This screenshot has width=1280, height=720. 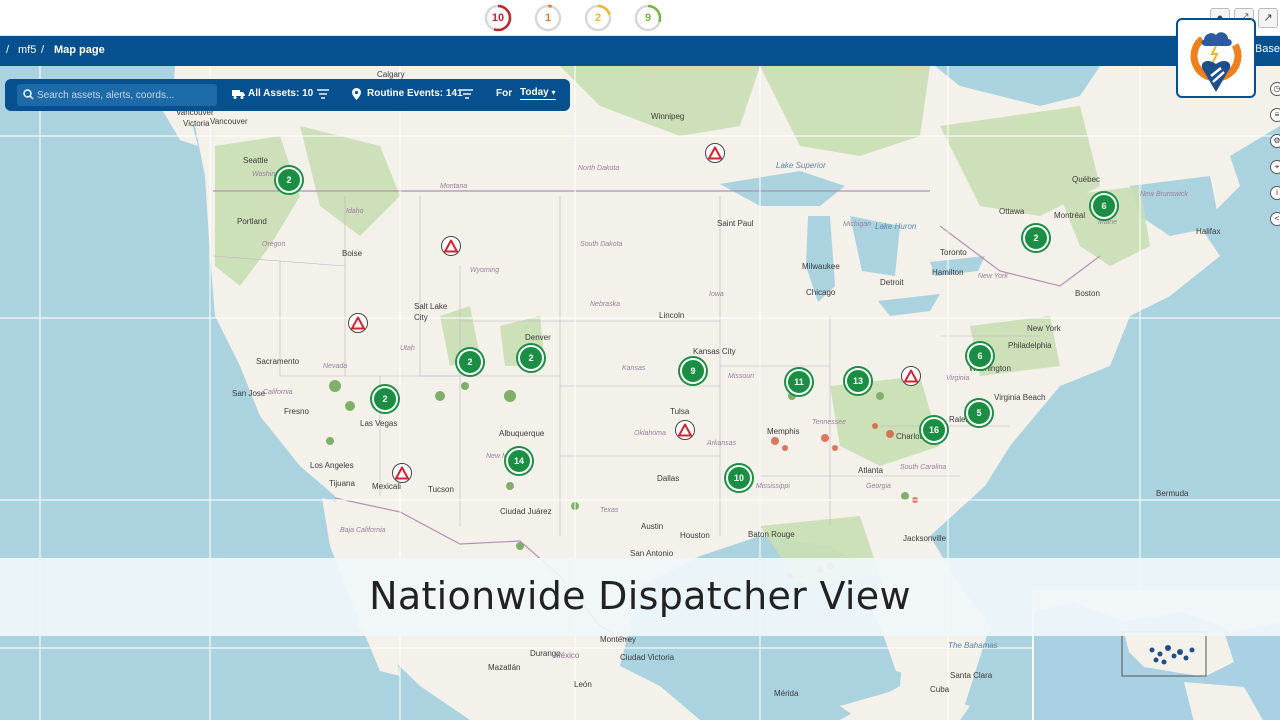 What do you see at coordinates (912, 436) in the screenshot?
I see `city-label: Charlotte` at bounding box center [912, 436].